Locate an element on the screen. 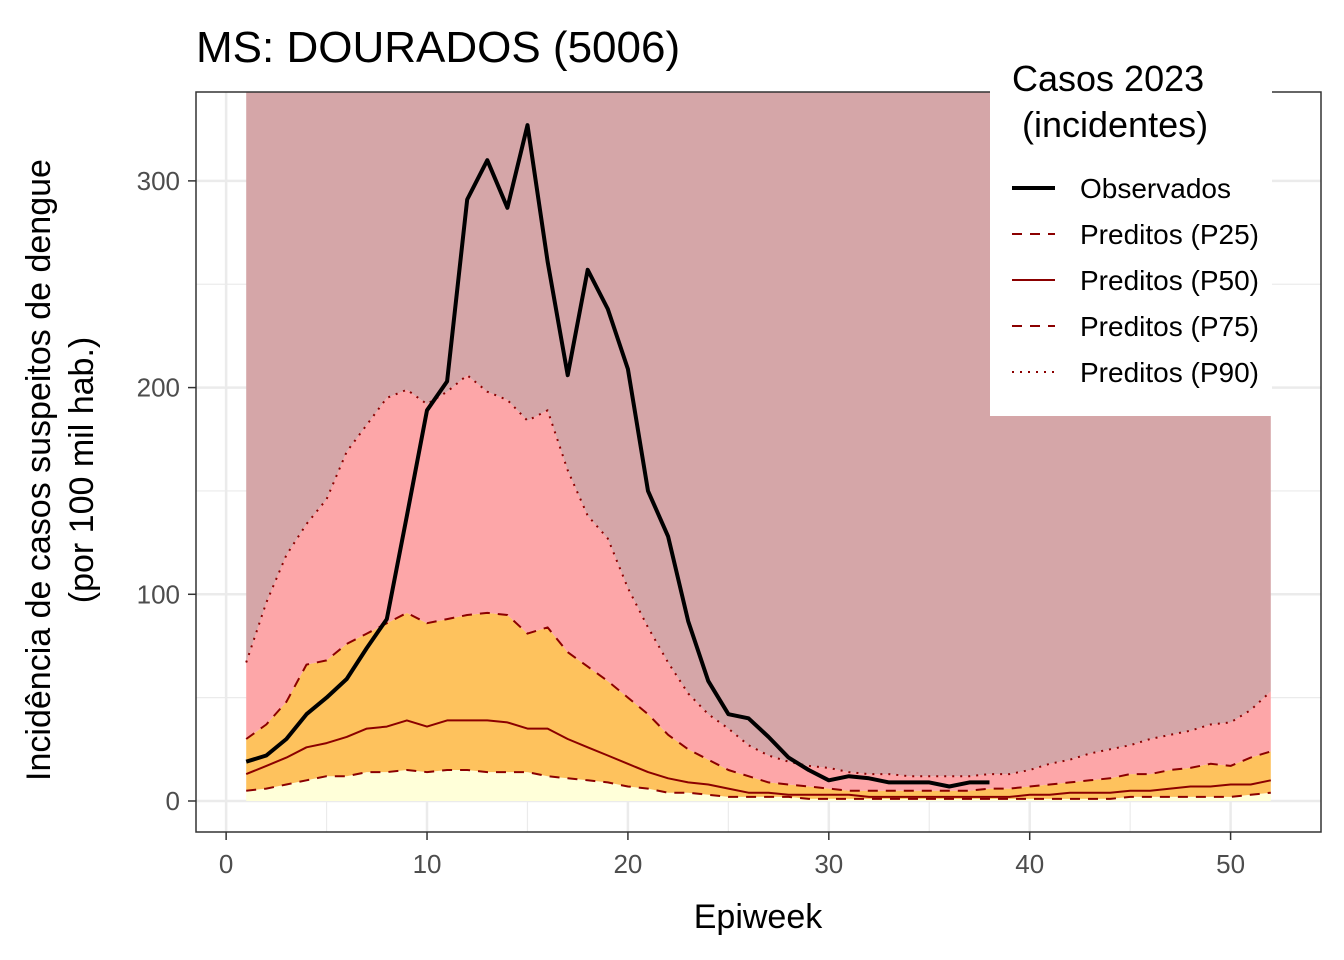 The image size is (1344, 960). band-p25-p75 is located at coordinates (758, 705).